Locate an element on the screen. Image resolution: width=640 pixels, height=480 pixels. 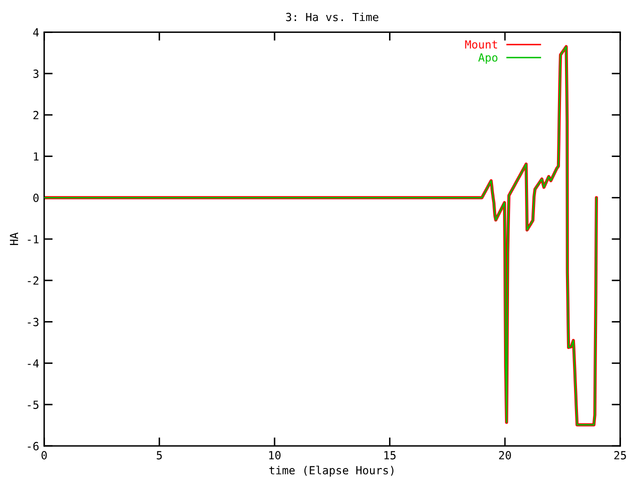
y-tick-label: 2 is located at coordinates (35, 115).